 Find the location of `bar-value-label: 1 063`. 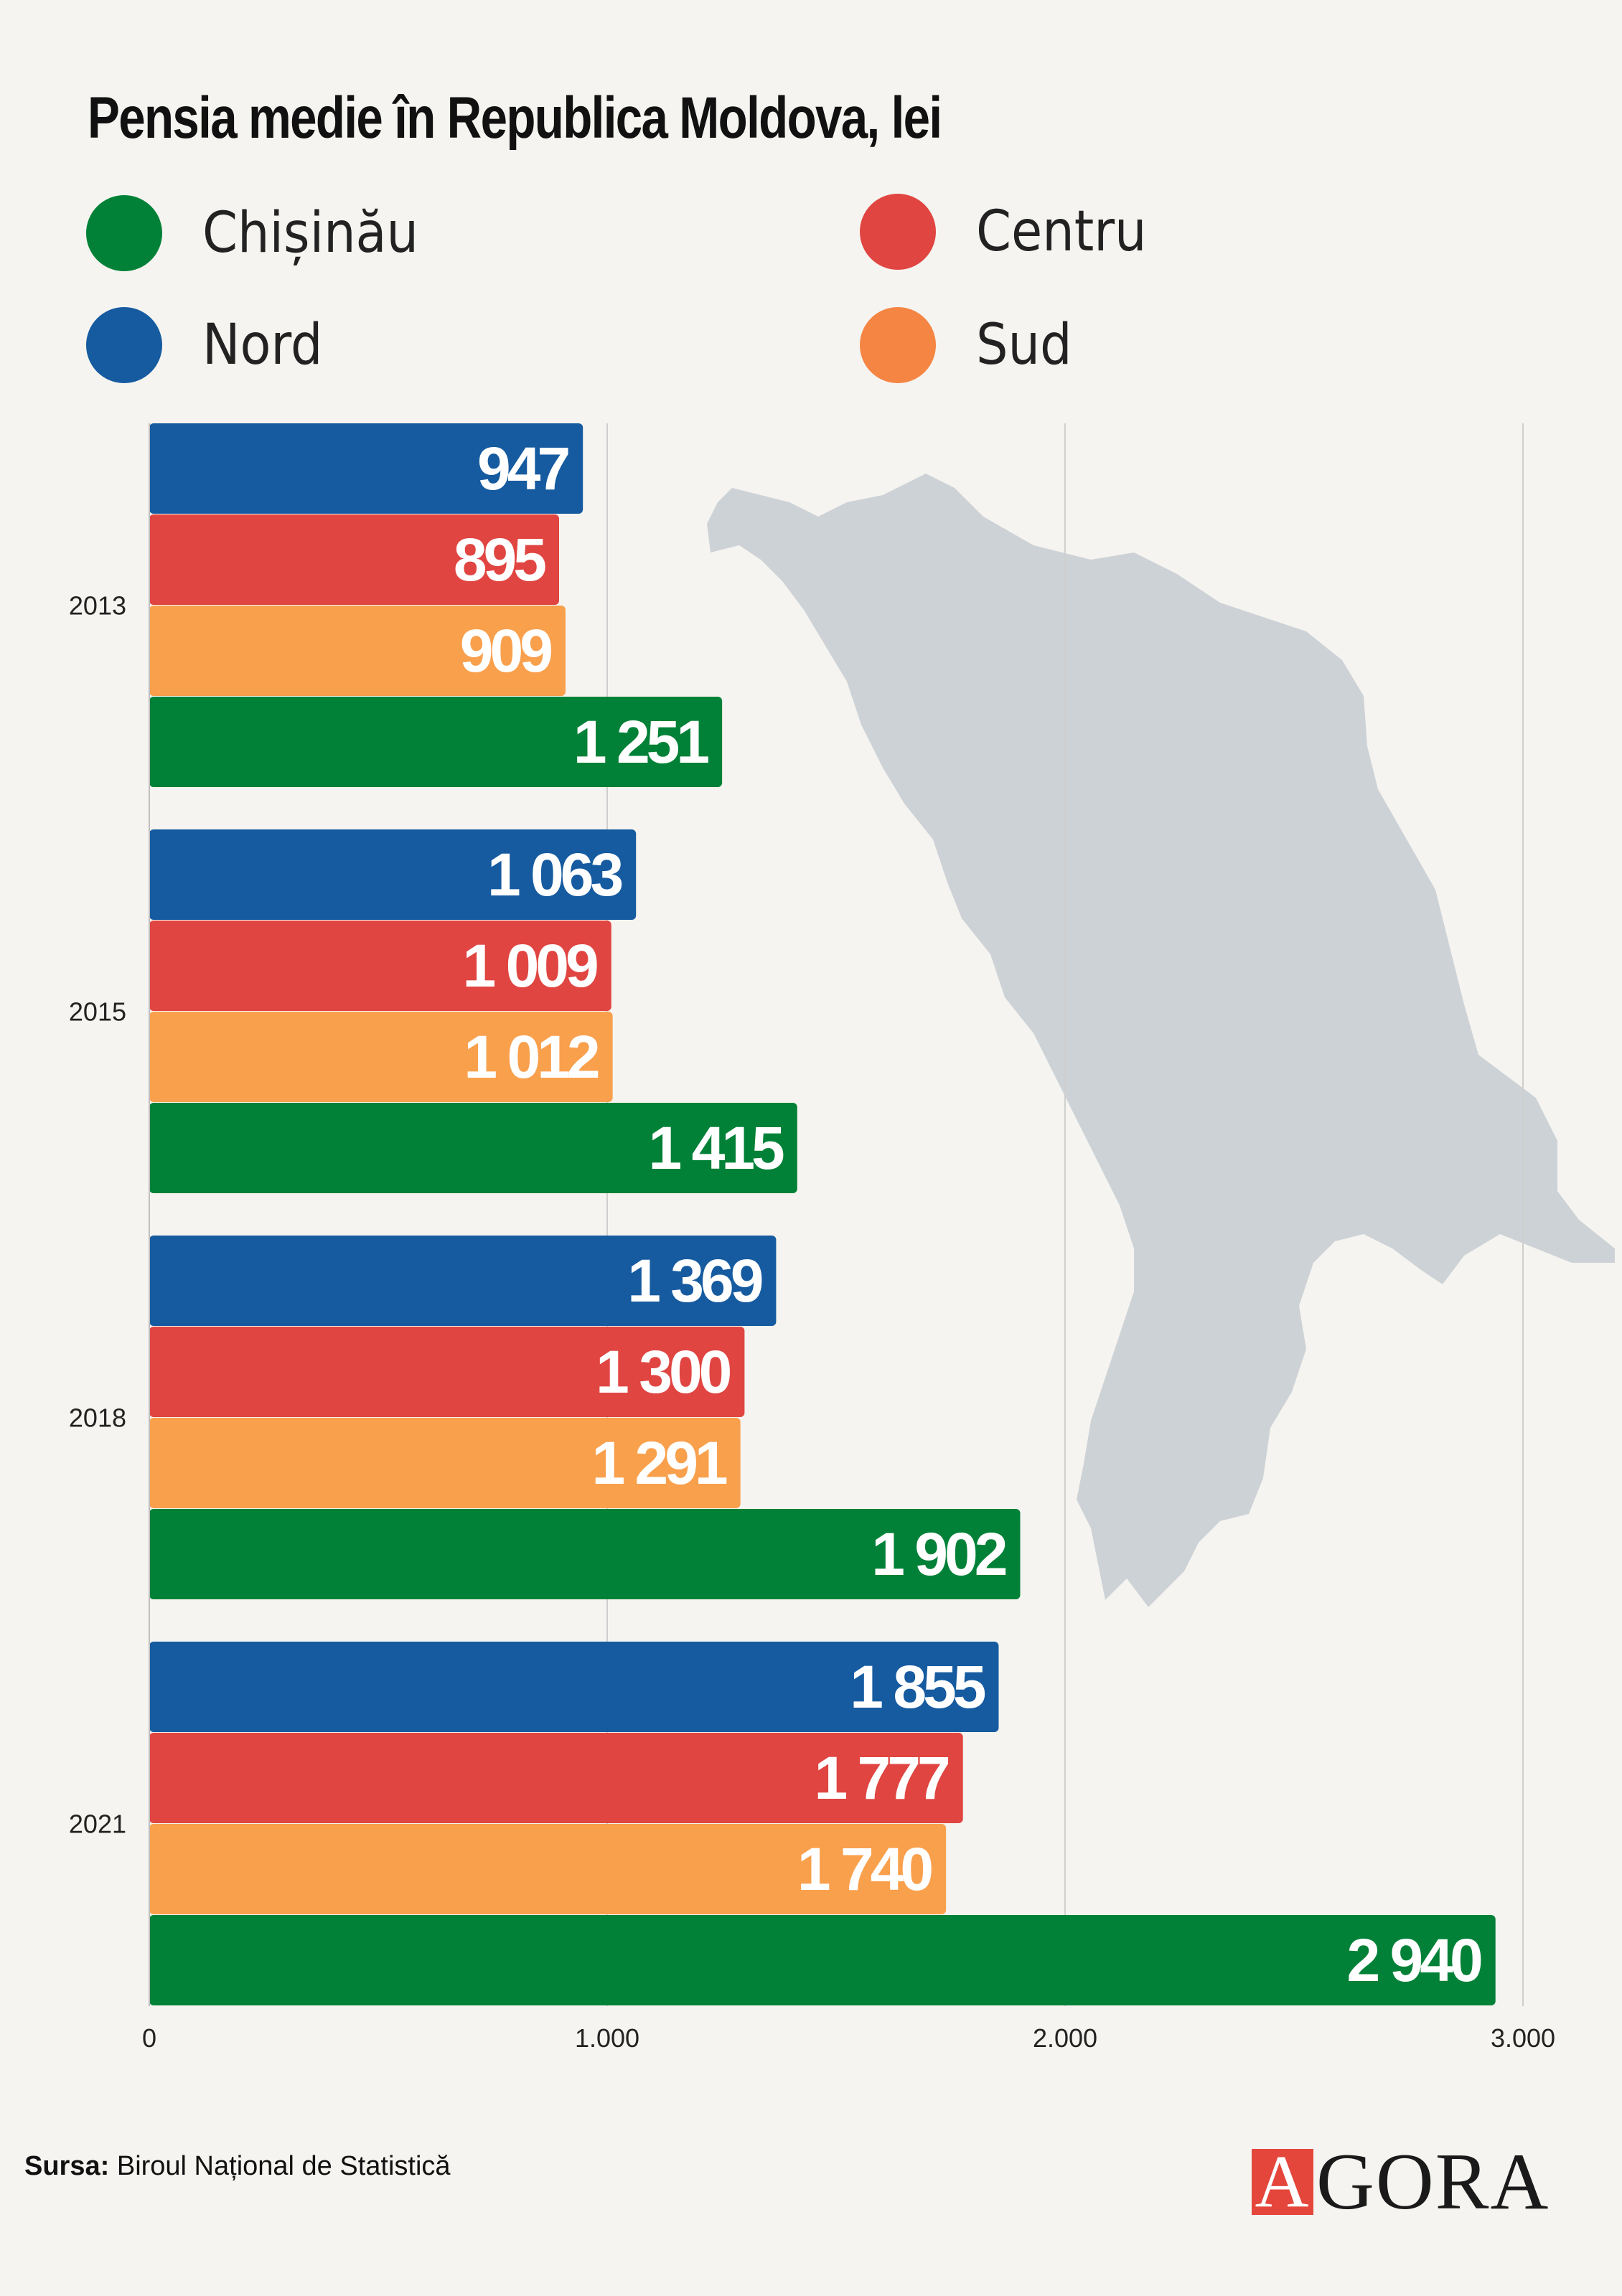

bar-value-label: 1 063 is located at coordinates (554, 875).